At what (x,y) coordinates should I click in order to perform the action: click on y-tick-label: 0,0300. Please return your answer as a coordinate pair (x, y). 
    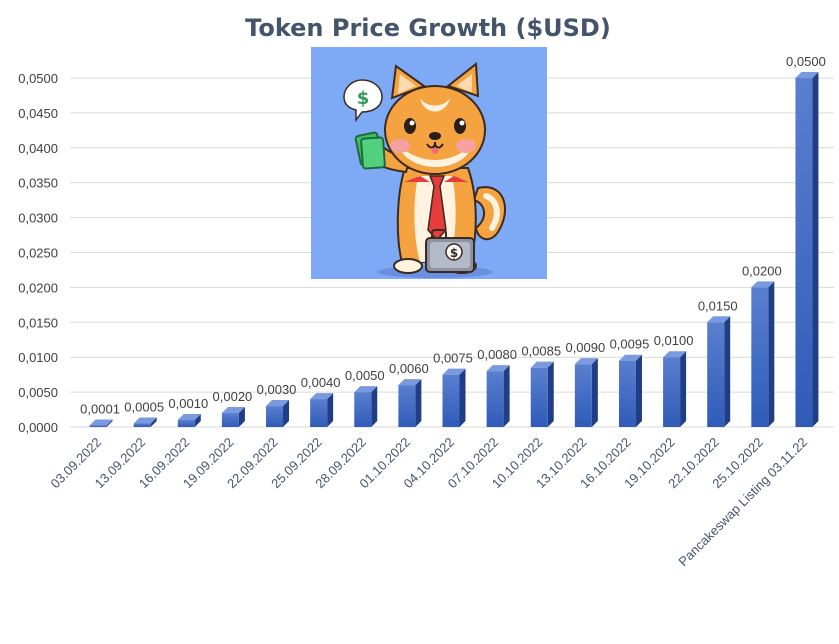
    Looking at the image, I should click on (38, 218).